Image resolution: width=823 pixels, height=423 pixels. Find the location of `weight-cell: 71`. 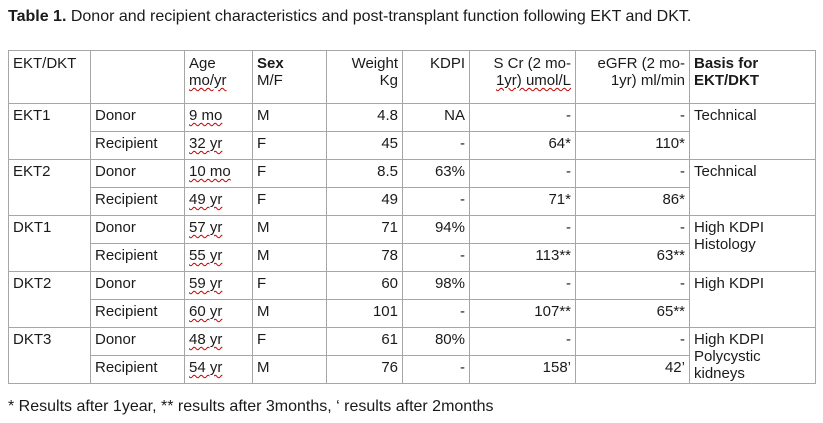

weight-cell: 71 is located at coordinates (364, 229).